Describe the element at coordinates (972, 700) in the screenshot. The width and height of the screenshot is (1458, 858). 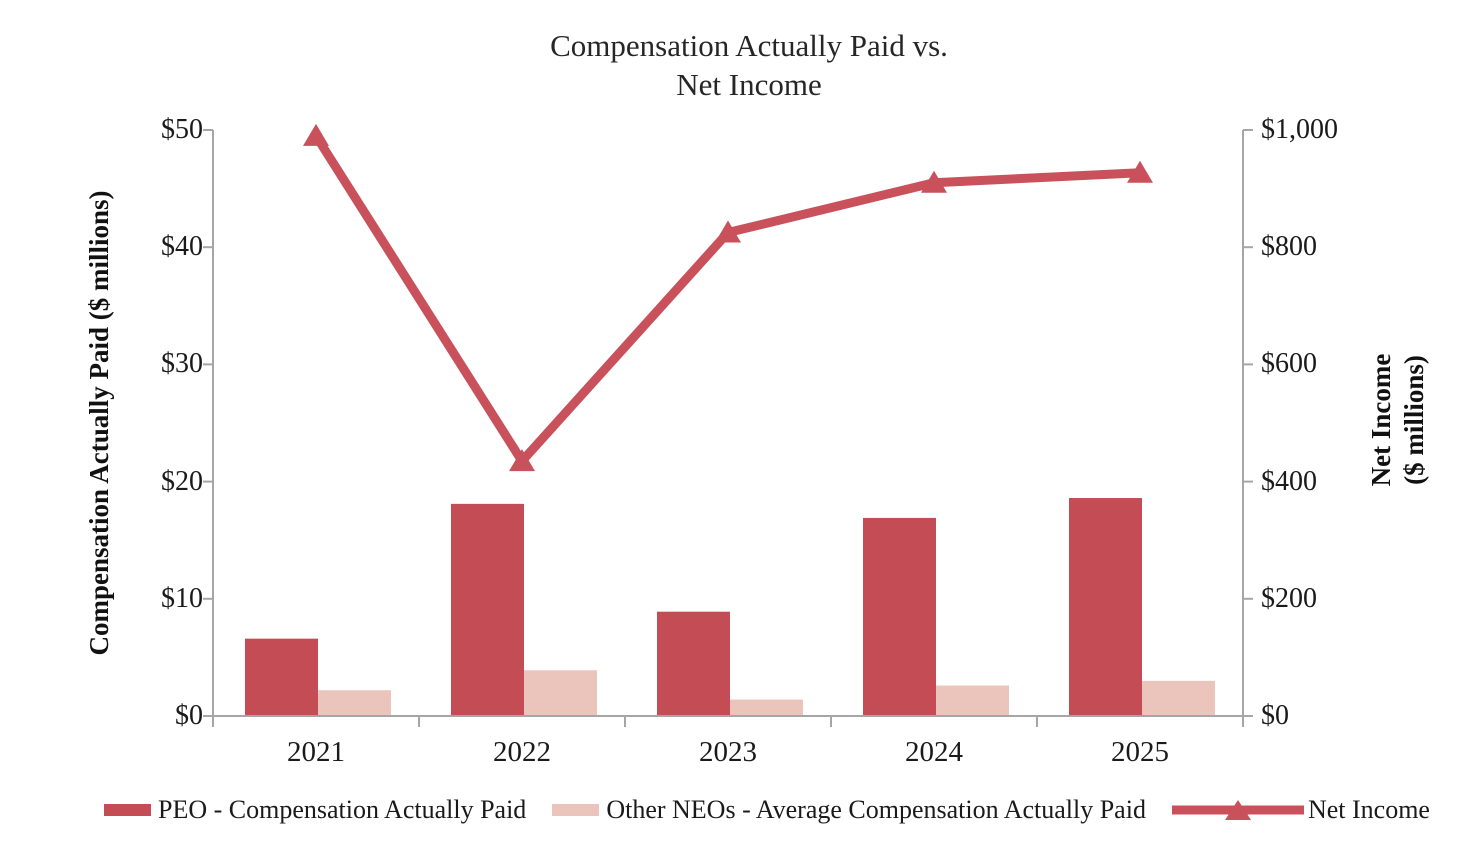
I see `other-neos-bar-2024` at that location.